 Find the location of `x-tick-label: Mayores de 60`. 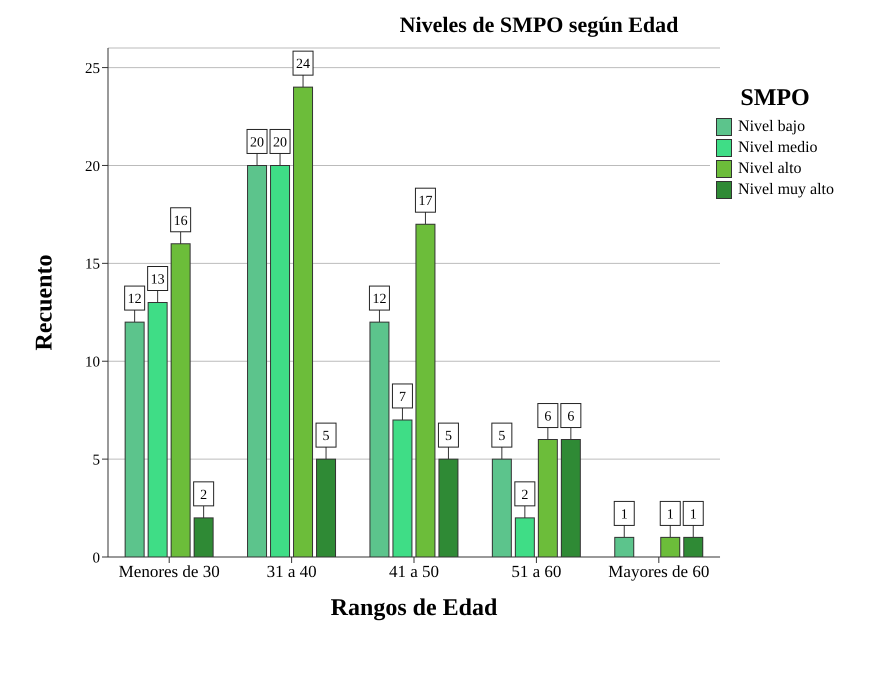

x-tick-label: Mayores de 60 is located at coordinates (659, 572).